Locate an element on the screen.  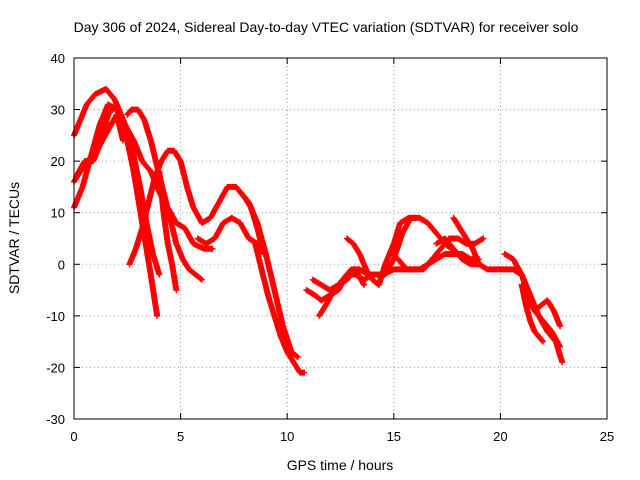
series-sat-i is located at coordinates (269, 275).